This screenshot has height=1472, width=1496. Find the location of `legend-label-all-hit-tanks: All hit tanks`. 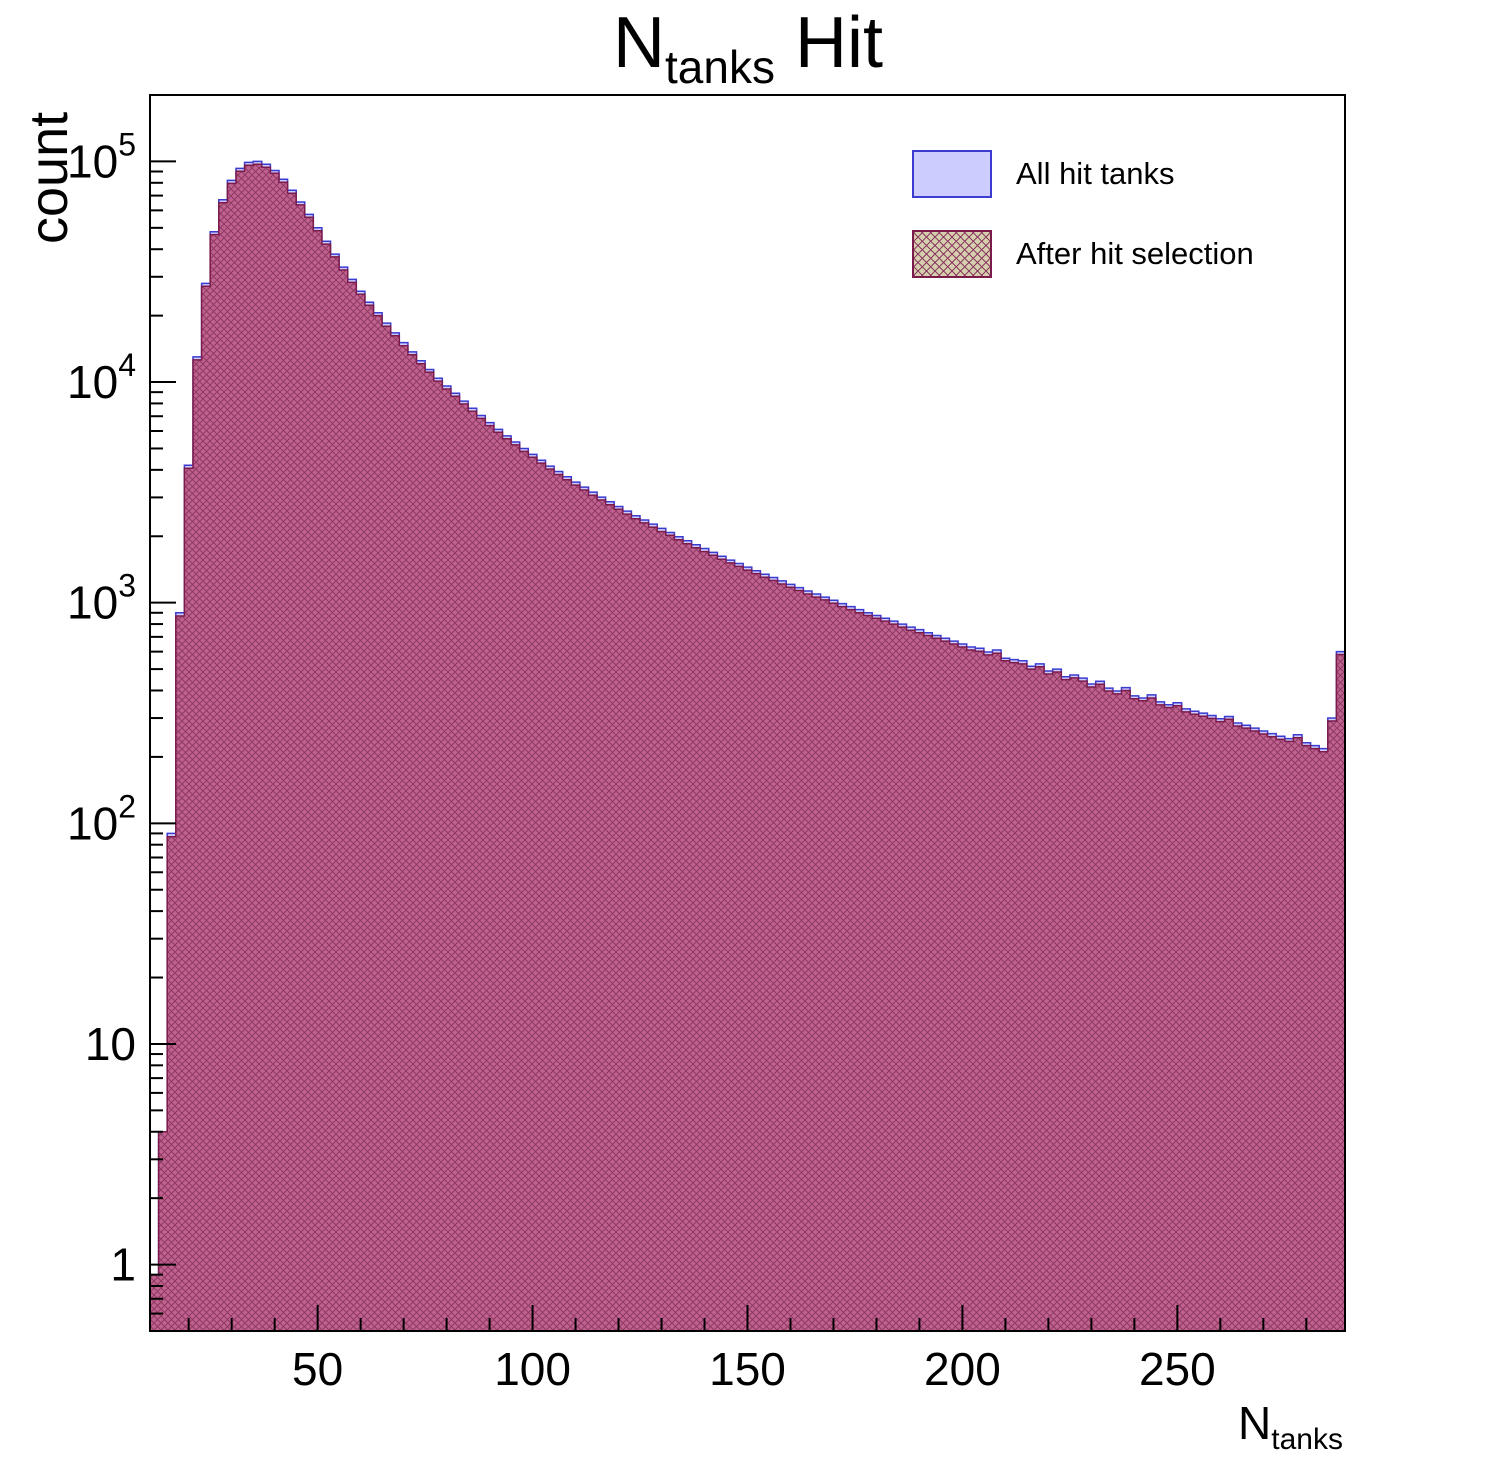

legend-label-all-hit-tanks: All hit tanks is located at coordinates (1095, 173).